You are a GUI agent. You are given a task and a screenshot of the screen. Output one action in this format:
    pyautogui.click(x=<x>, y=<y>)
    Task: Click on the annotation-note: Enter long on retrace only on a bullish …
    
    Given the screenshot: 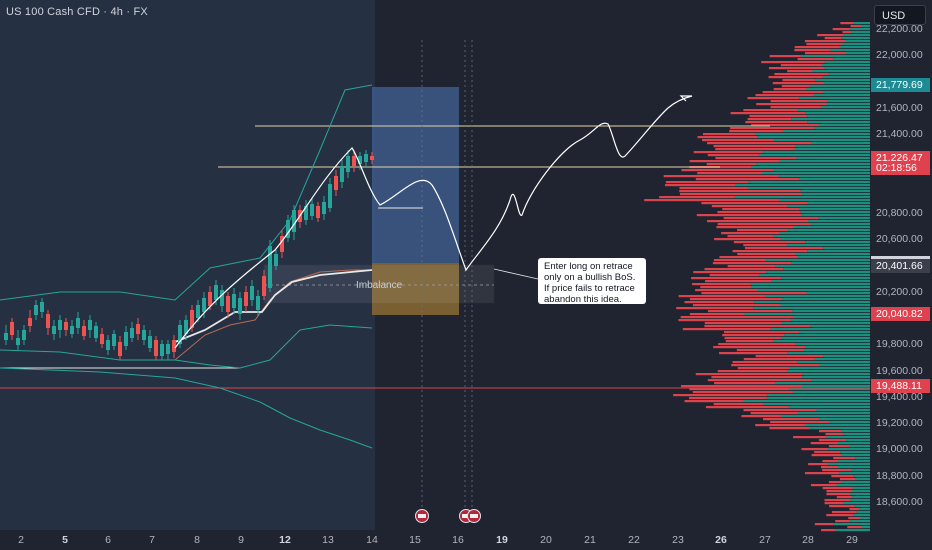 What is the action you would take?
    pyautogui.click(x=592, y=281)
    